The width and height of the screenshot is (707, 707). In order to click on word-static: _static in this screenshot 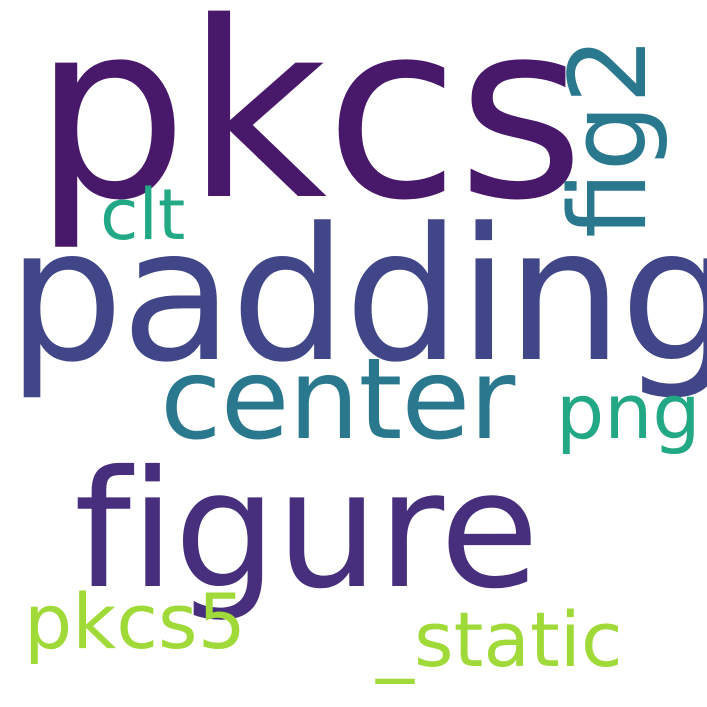, I will do `click(499, 639)`.